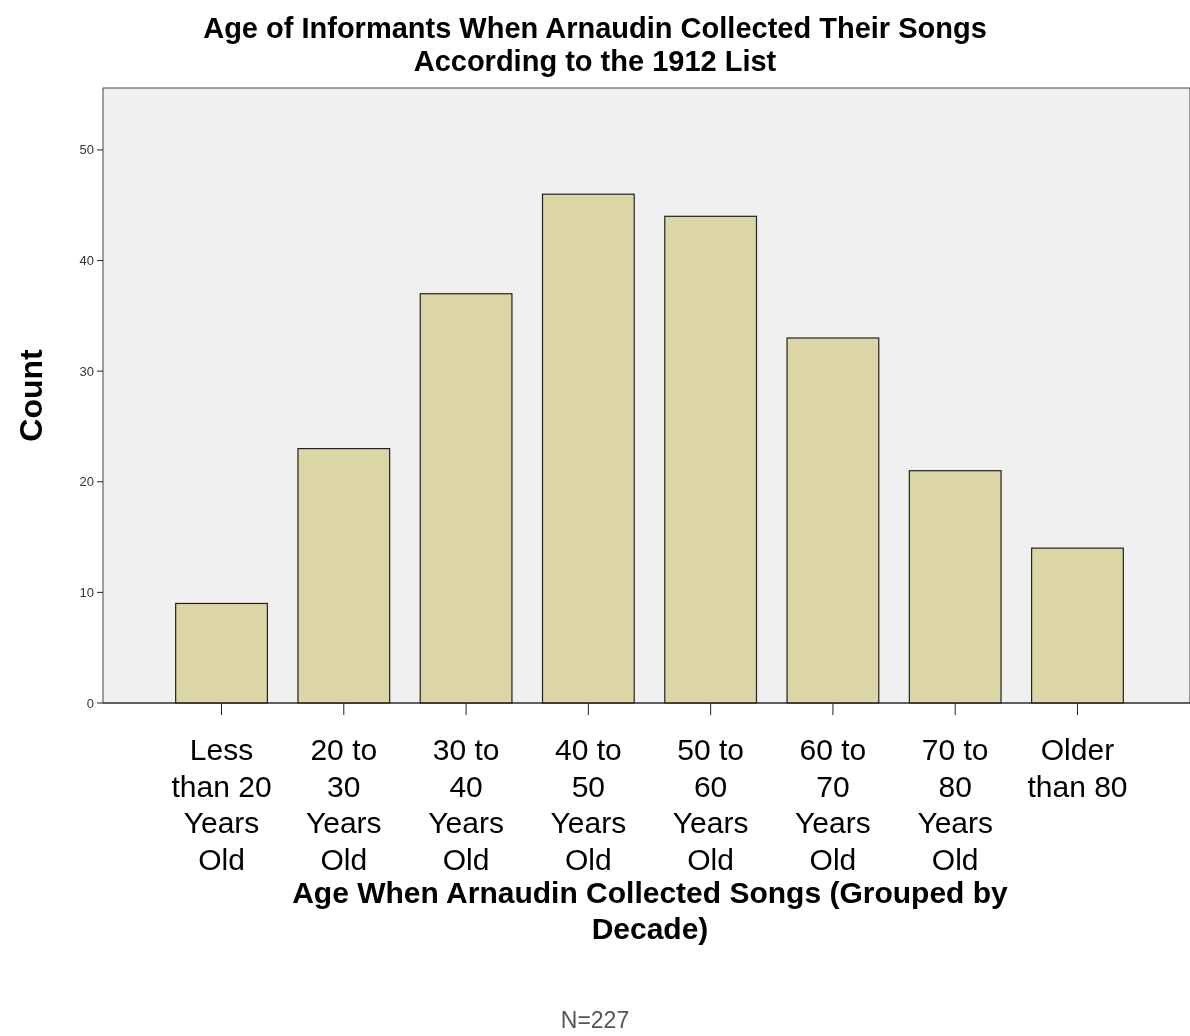 The width and height of the screenshot is (1190, 1036). I want to click on y-tick-label: 20, so click(86, 482).